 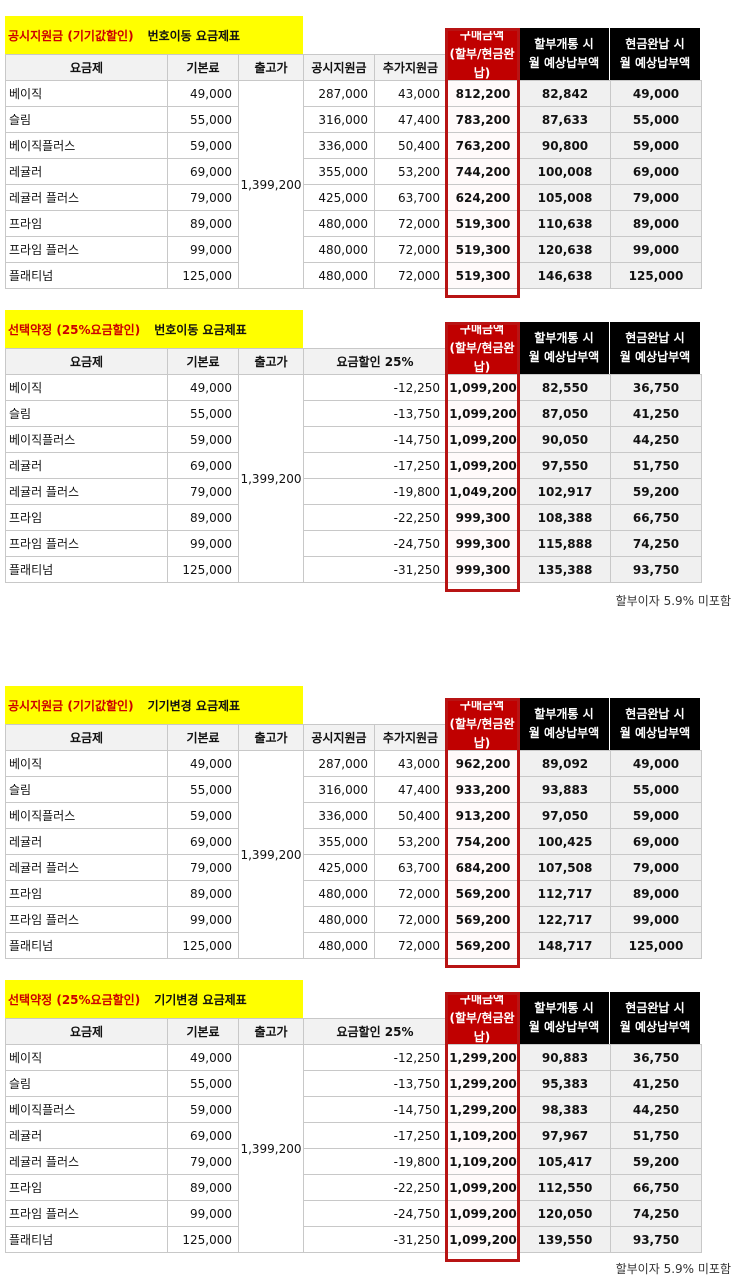 I want to click on monthly-installment: 82,550, so click(x=565, y=387).